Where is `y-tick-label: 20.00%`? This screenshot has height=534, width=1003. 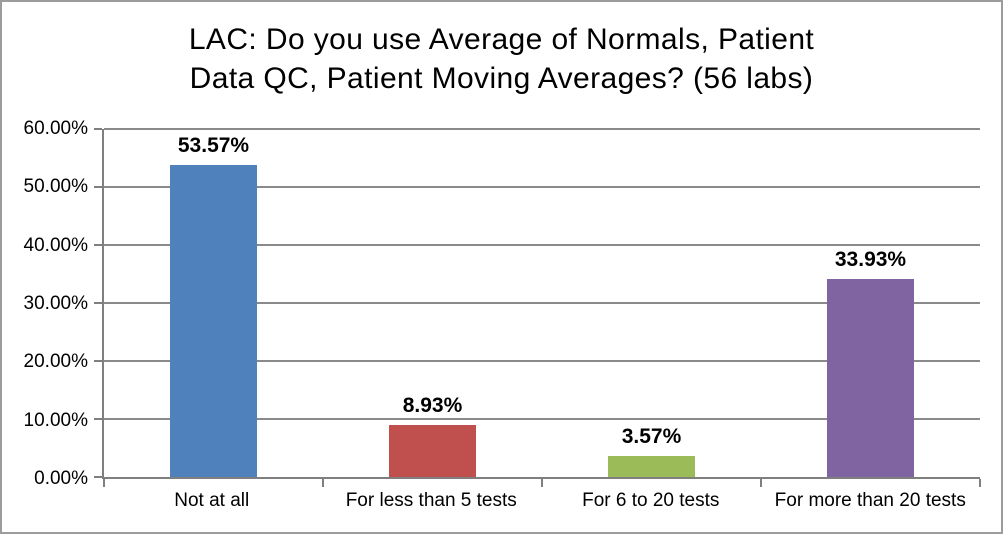
y-tick-label: 20.00% is located at coordinates (55, 362).